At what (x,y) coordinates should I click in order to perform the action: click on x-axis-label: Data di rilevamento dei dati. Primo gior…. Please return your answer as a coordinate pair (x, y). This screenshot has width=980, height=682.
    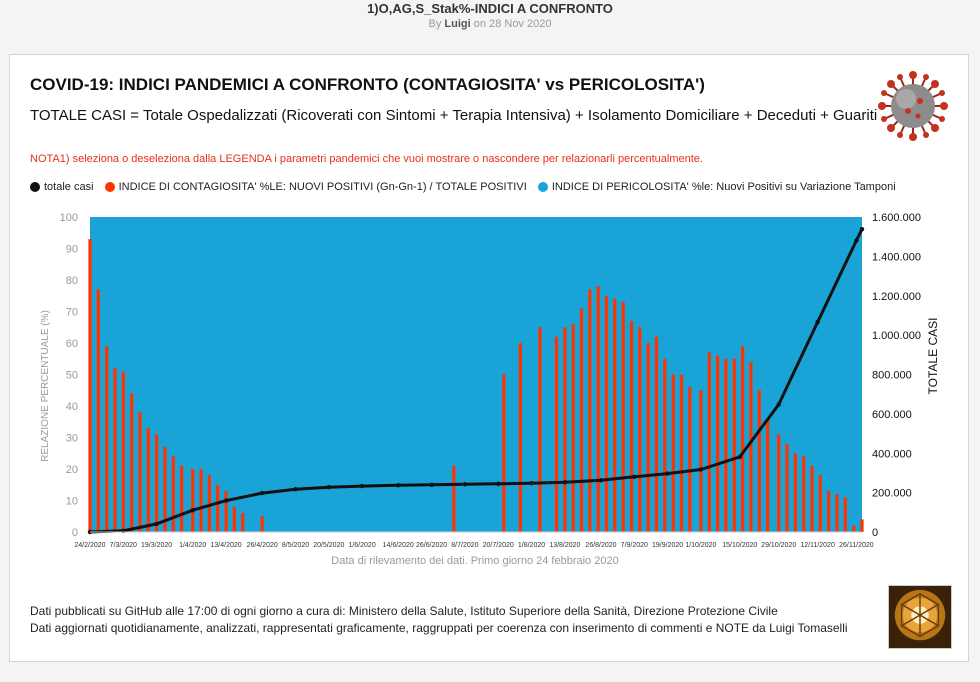
    Looking at the image, I should click on (474, 561).